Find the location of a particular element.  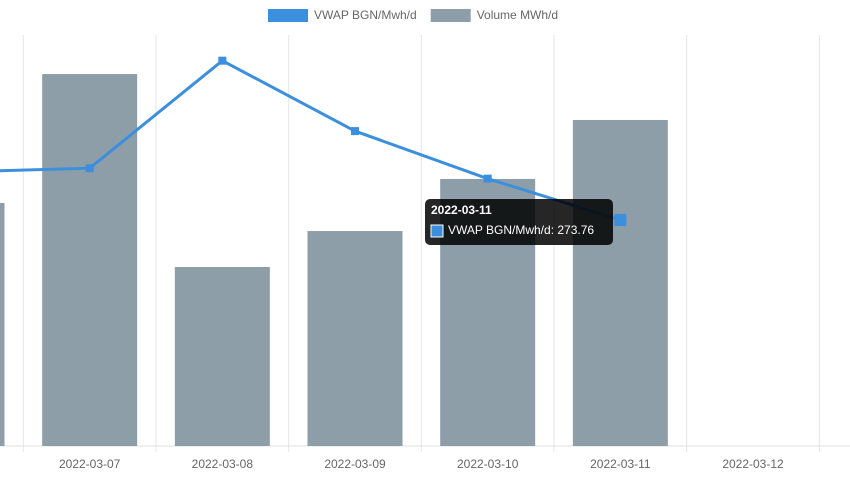

x-tick-label: 2022-03-11 is located at coordinates (620, 464).